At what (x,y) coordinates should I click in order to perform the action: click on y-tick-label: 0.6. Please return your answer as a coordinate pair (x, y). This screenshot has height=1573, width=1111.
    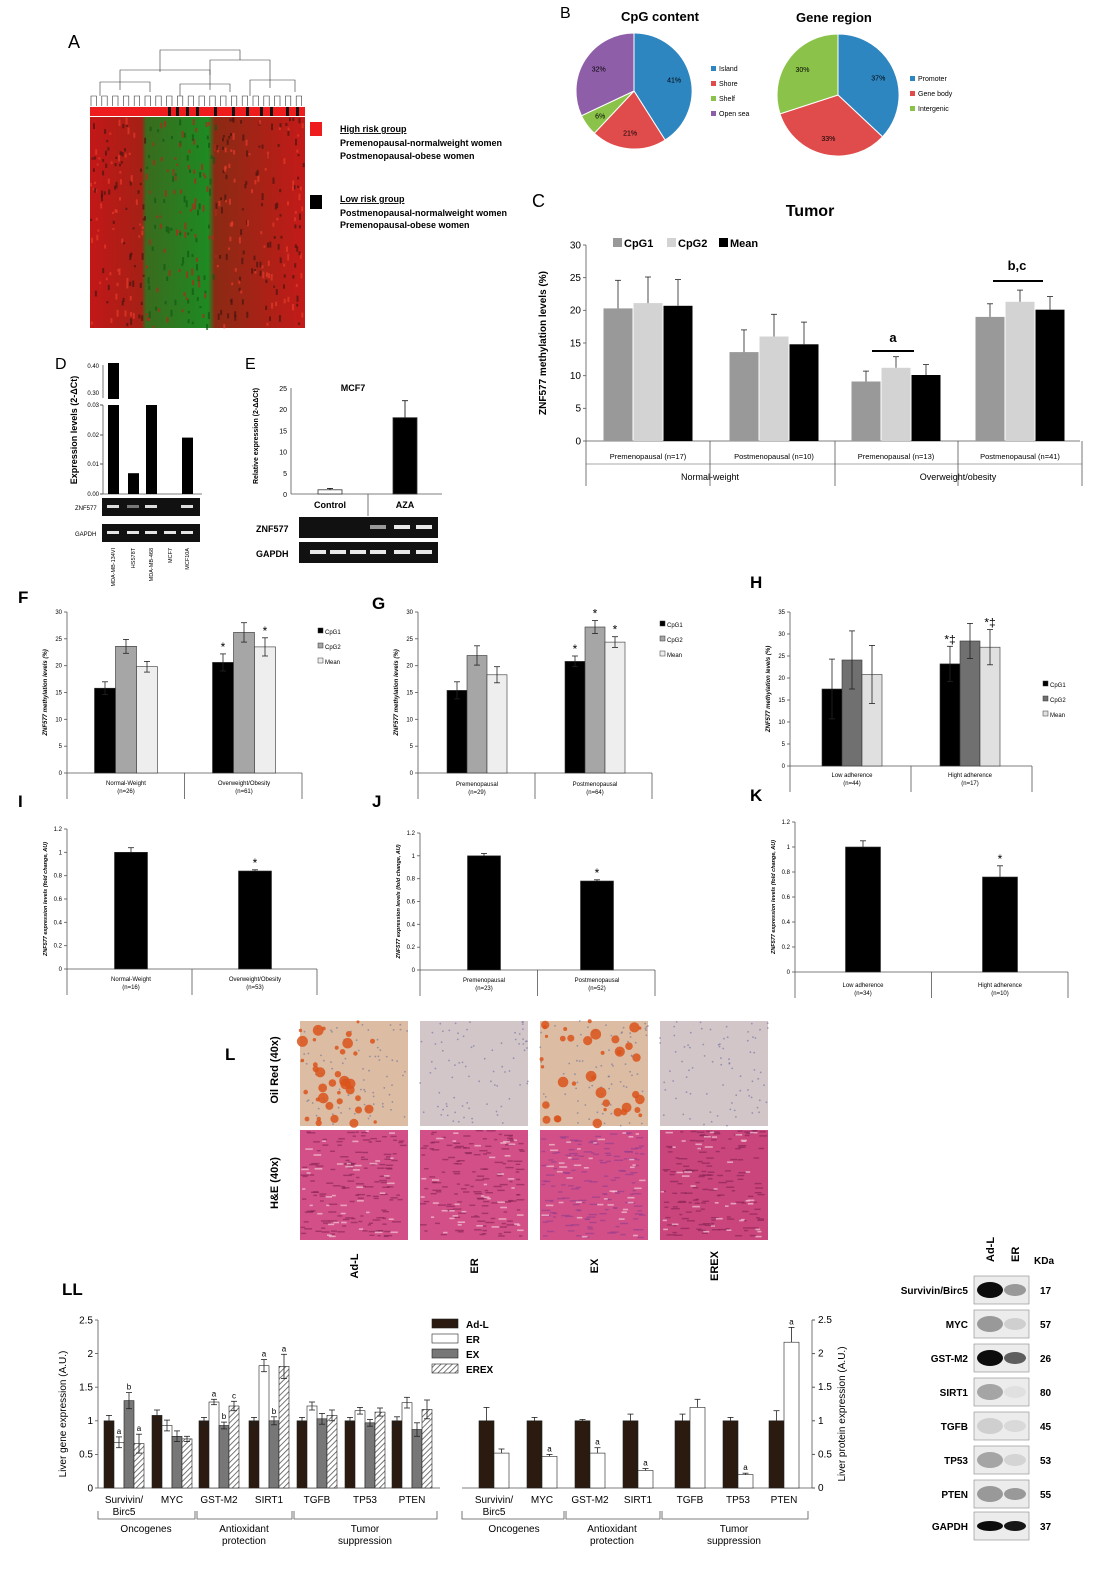
    Looking at the image, I should click on (58, 900).